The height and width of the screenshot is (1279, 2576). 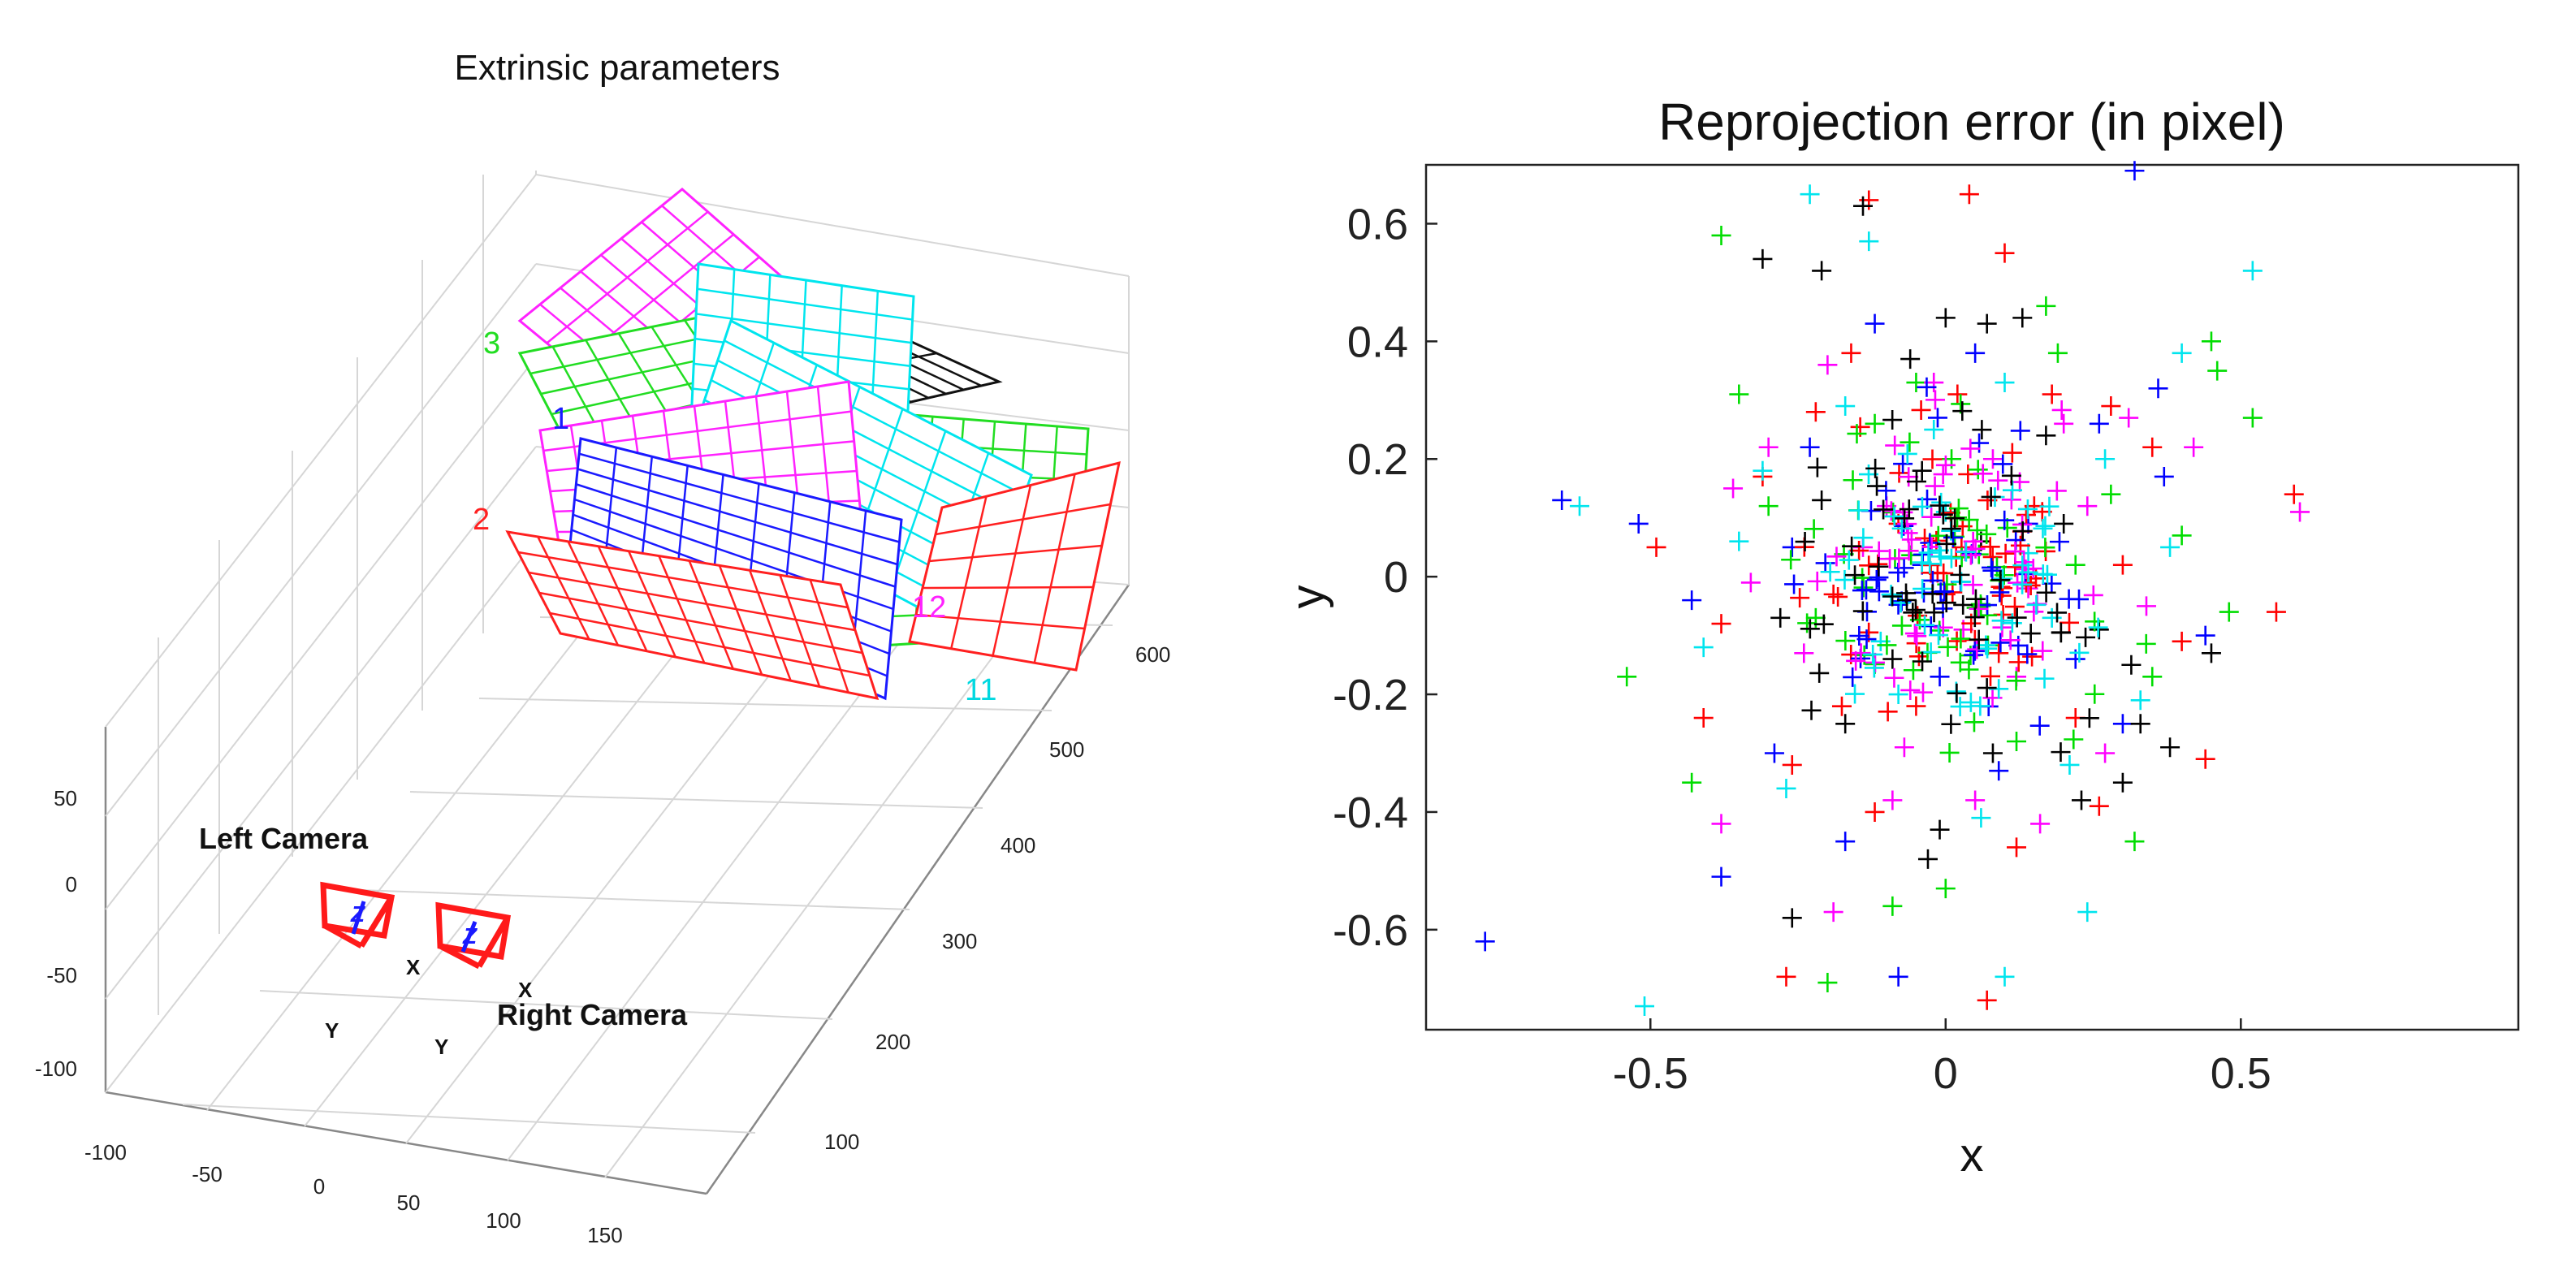 I want to click on left-camera-base, so click(x=343, y=936).